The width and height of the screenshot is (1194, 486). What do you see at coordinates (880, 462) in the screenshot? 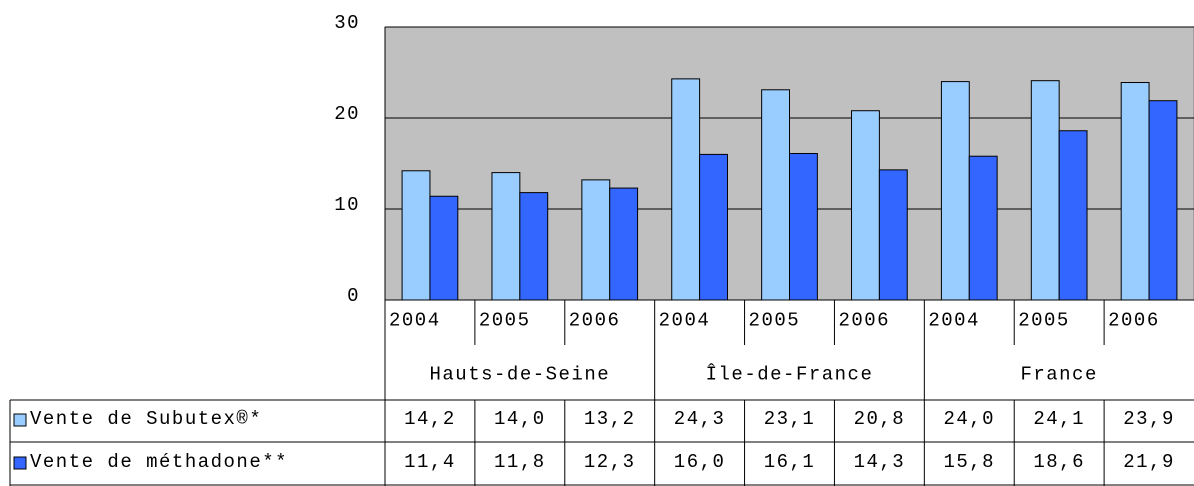
I see `value-label: 14,3` at bounding box center [880, 462].